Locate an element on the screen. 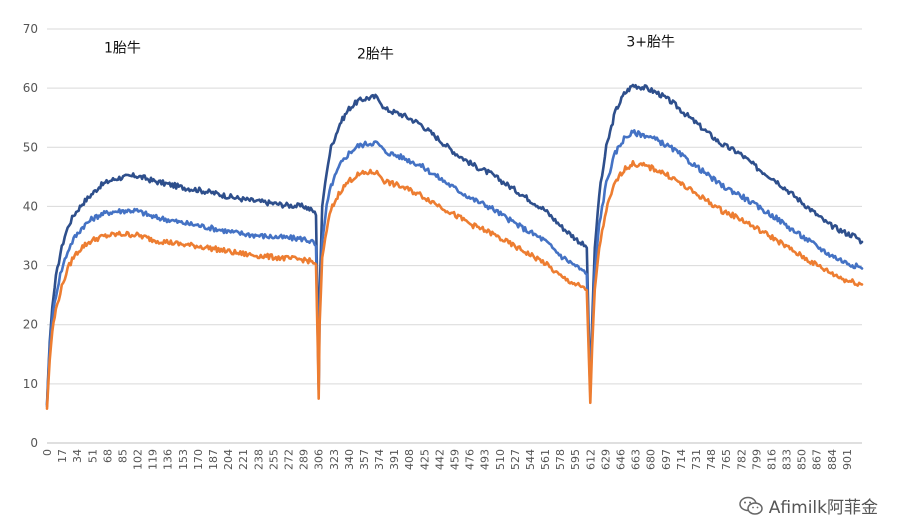 Image resolution: width=898 pixels, height=530 pixels. x-tick-label: 357 is located at coordinates (364, 459).